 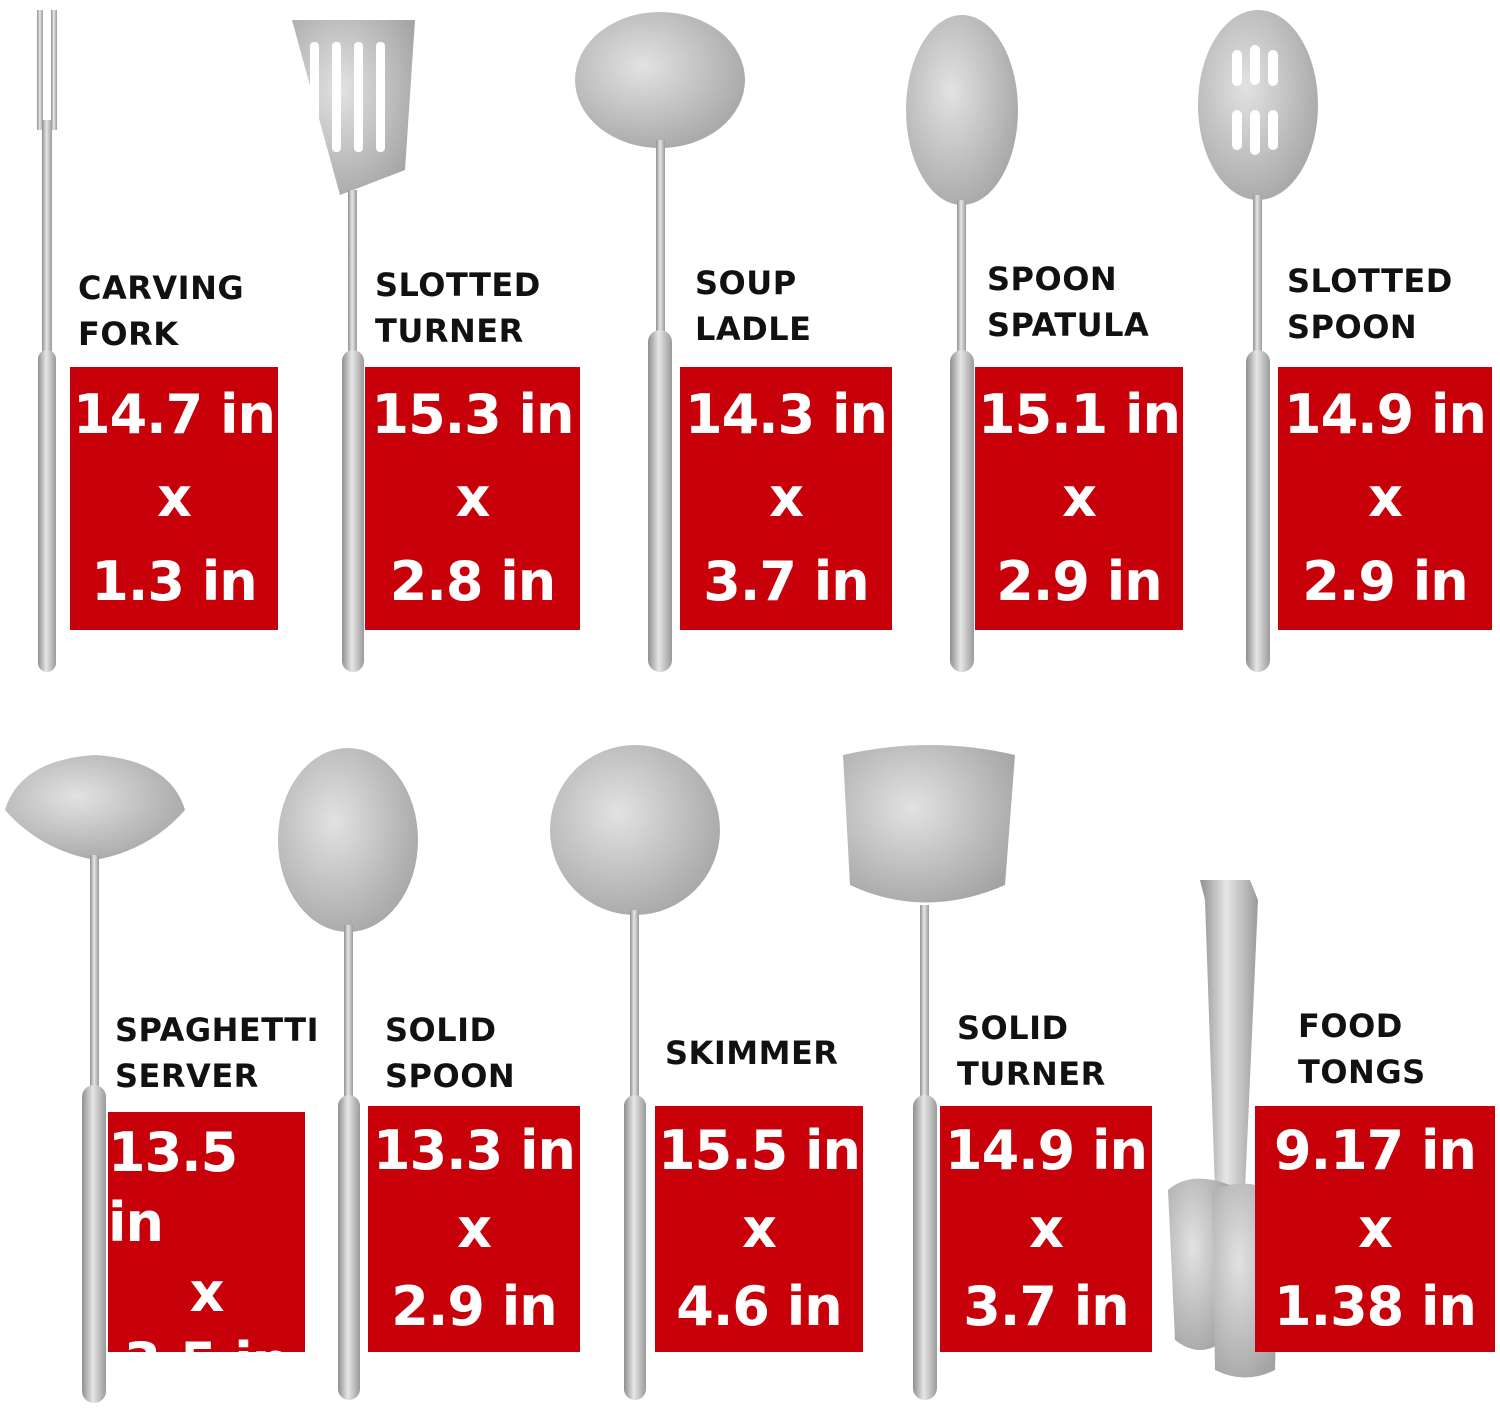 What do you see at coordinates (962, 343) in the screenshot?
I see `spoon-spatula-icon` at bounding box center [962, 343].